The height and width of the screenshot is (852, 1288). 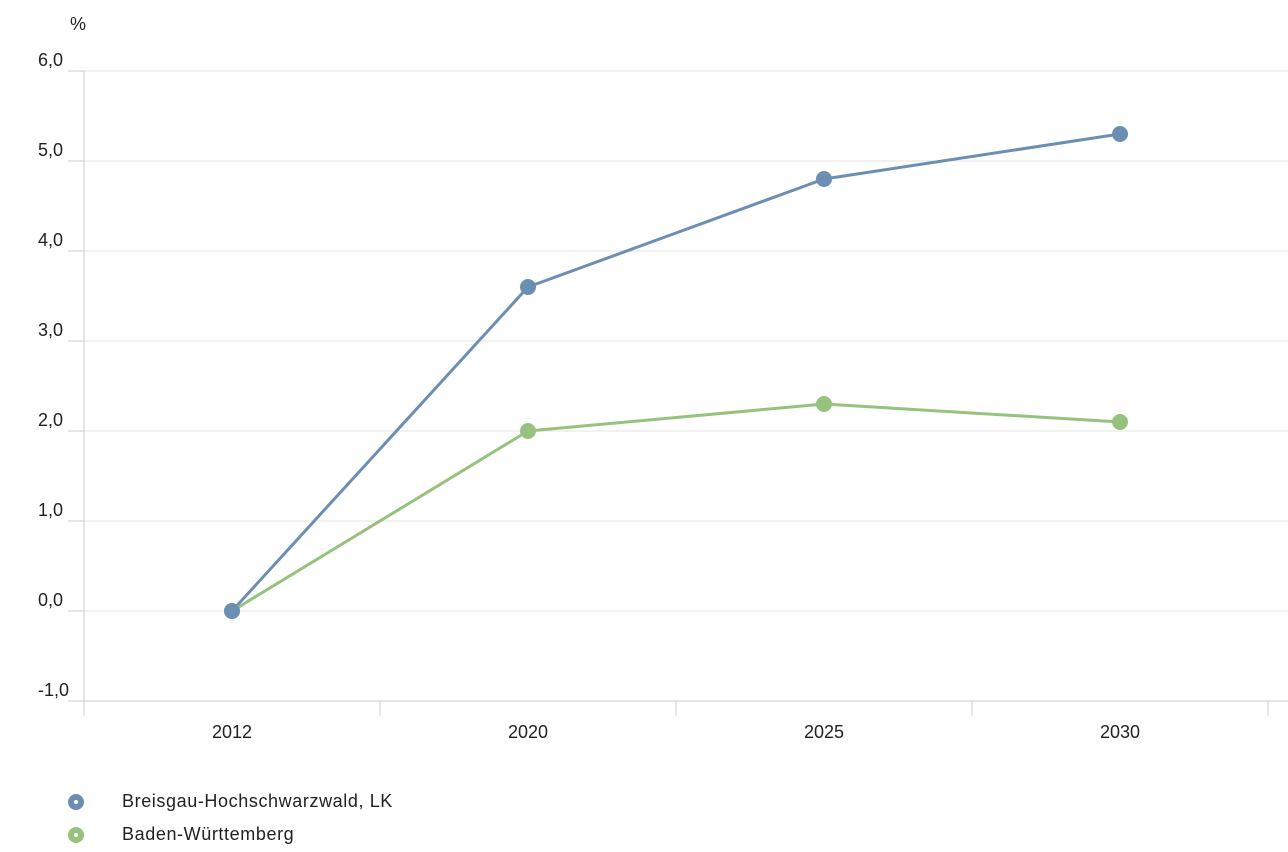 What do you see at coordinates (76, 834) in the screenshot?
I see `legend-marker-baden-wuerttemberg-icon` at bounding box center [76, 834].